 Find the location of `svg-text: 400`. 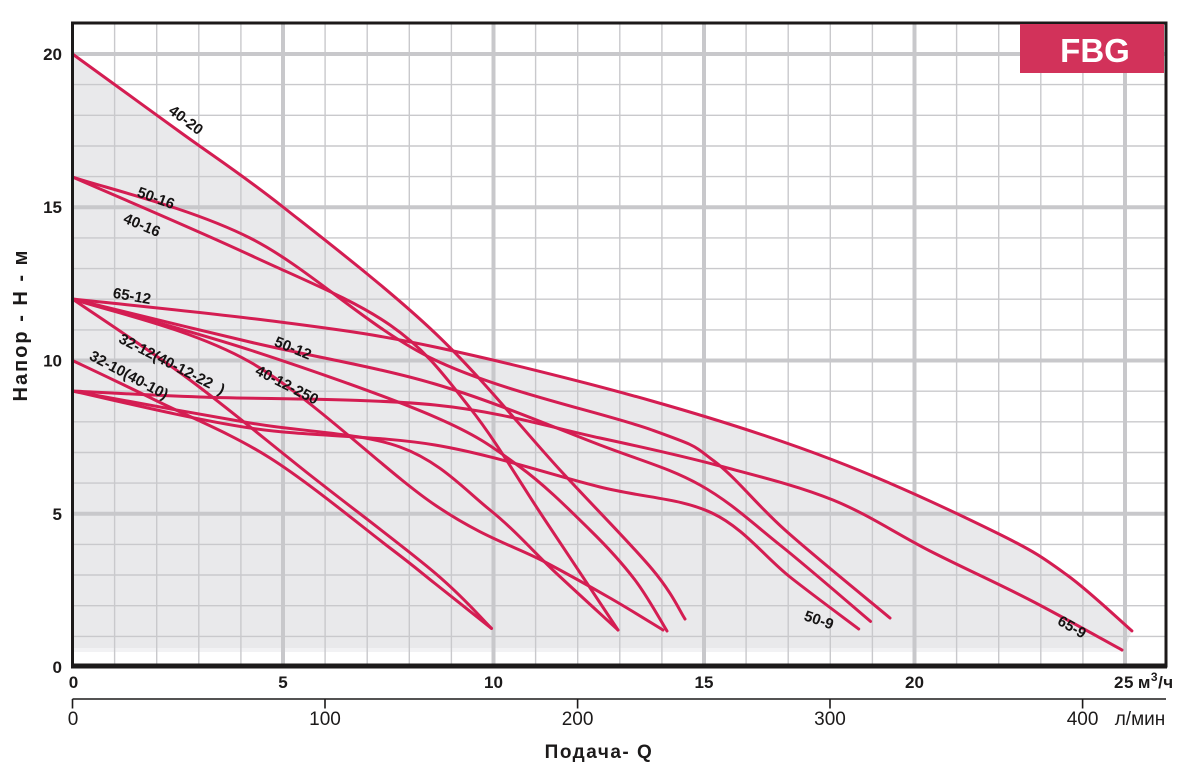

svg-text: 400 is located at coordinates (1083, 719).